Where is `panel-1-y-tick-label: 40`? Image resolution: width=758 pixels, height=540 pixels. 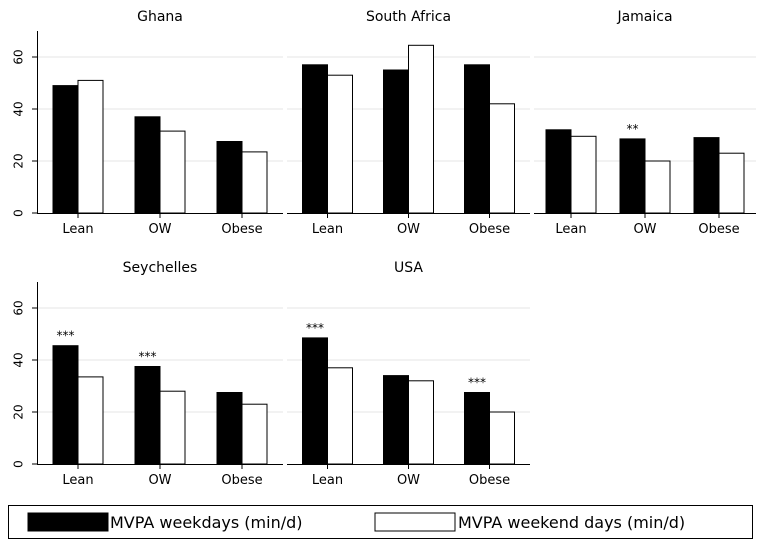 panel-1-y-tick-label: 40 is located at coordinates (19, 108).